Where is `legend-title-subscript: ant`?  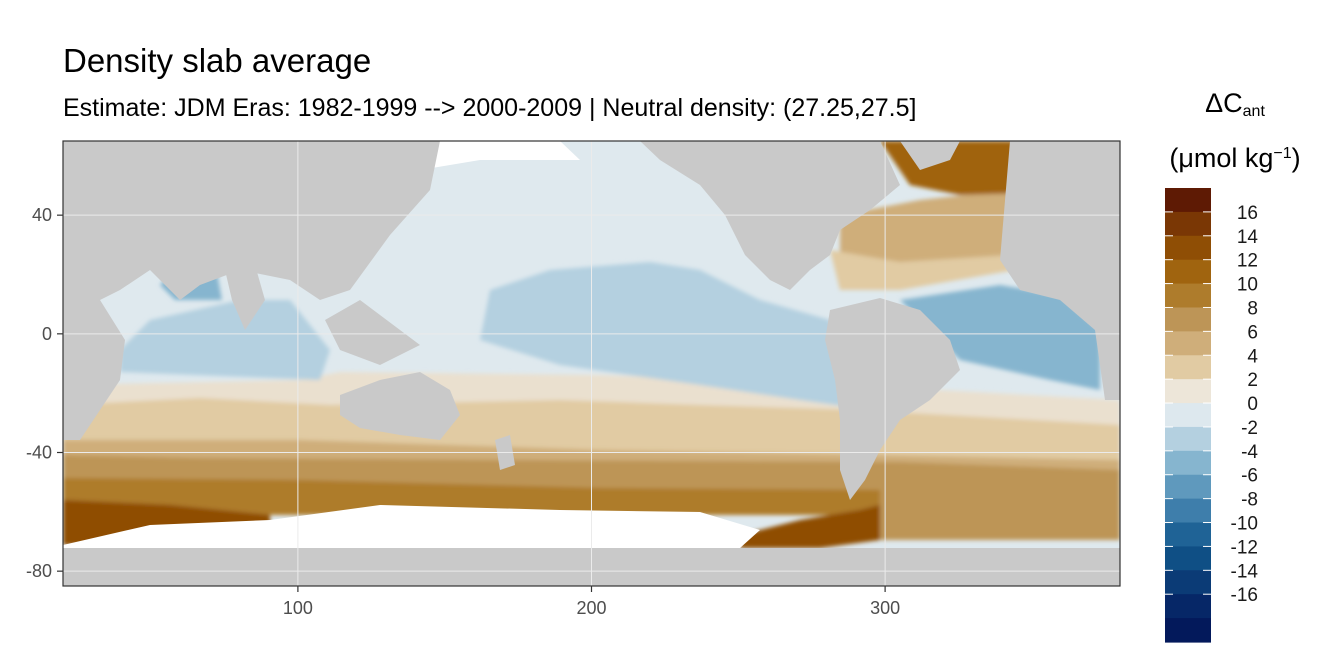
legend-title-subscript: ant is located at coordinates (1253, 111).